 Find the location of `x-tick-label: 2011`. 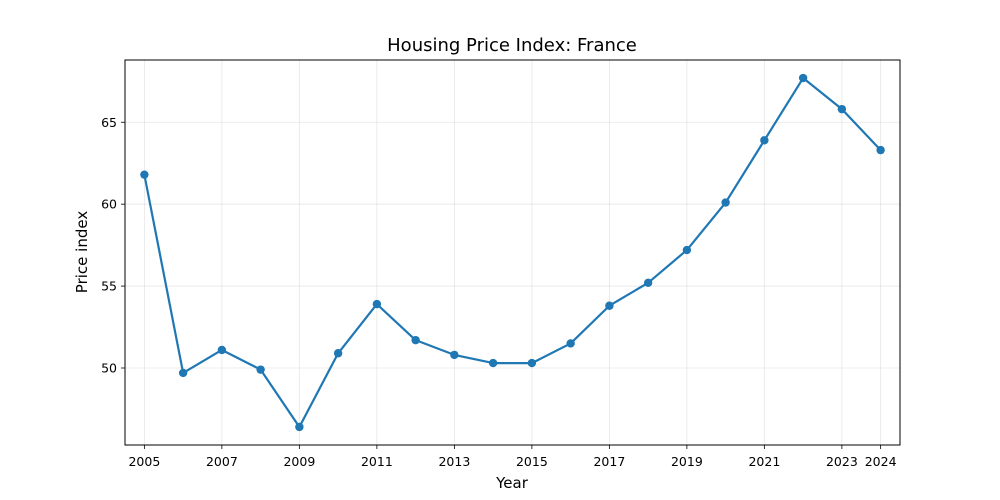

x-tick-label: 2011 is located at coordinates (377, 461).